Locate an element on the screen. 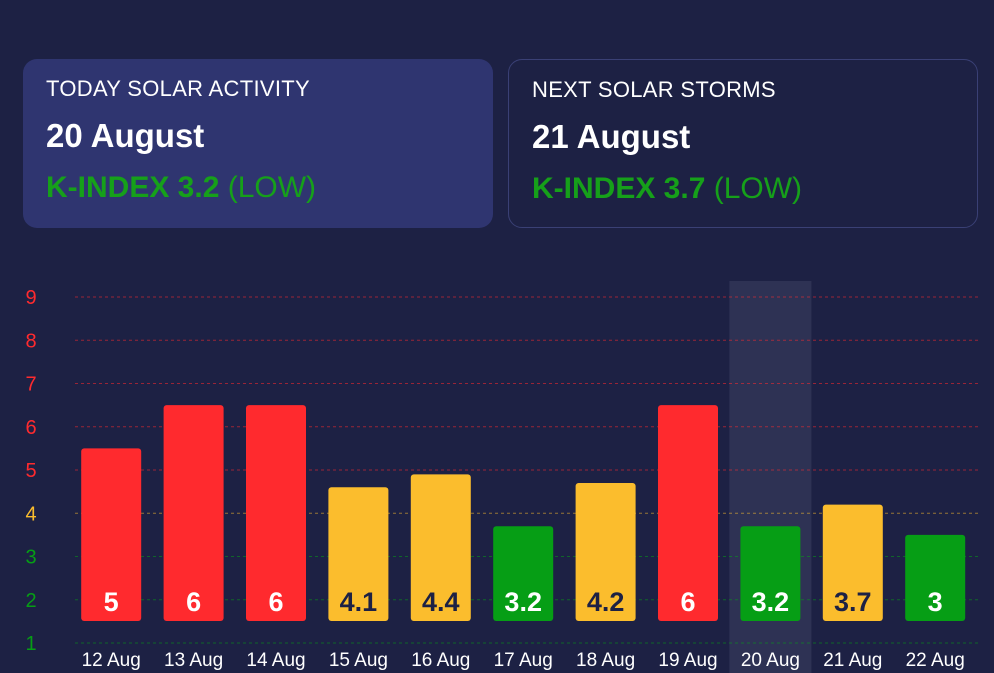 This screenshot has height=673, width=994. today-kindex-value: K-INDEX 3.2 is located at coordinates (133, 187).